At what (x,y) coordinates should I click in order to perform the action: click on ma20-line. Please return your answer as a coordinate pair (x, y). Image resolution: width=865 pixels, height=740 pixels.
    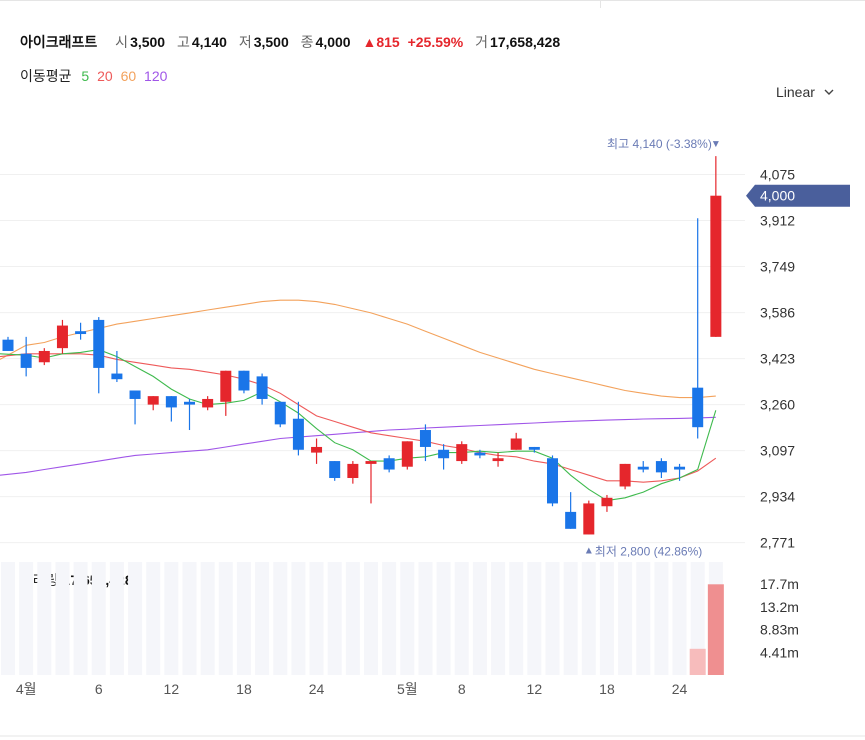
    Looking at the image, I should click on (358, 418).